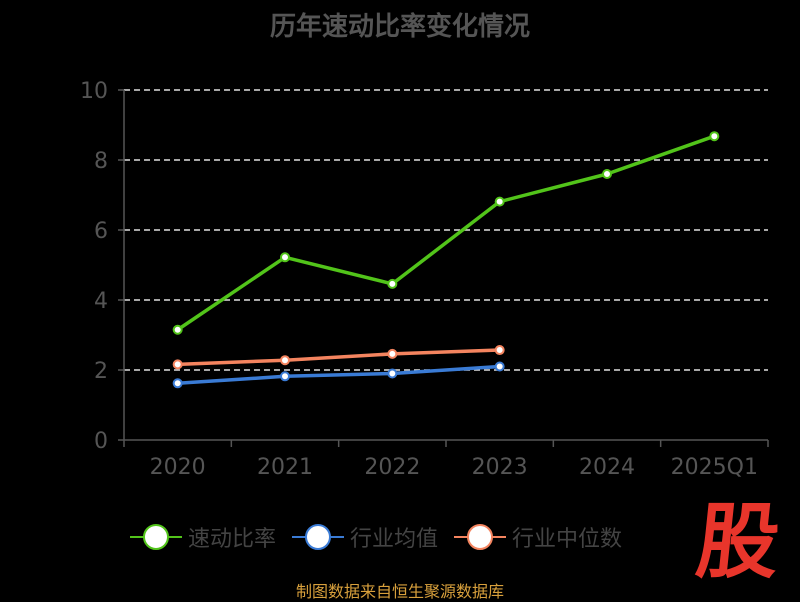 Image resolution: width=800 pixels, height=602 pixels. I want to click on chart-title: 历年速动比率变化情况, so click(399, 27).